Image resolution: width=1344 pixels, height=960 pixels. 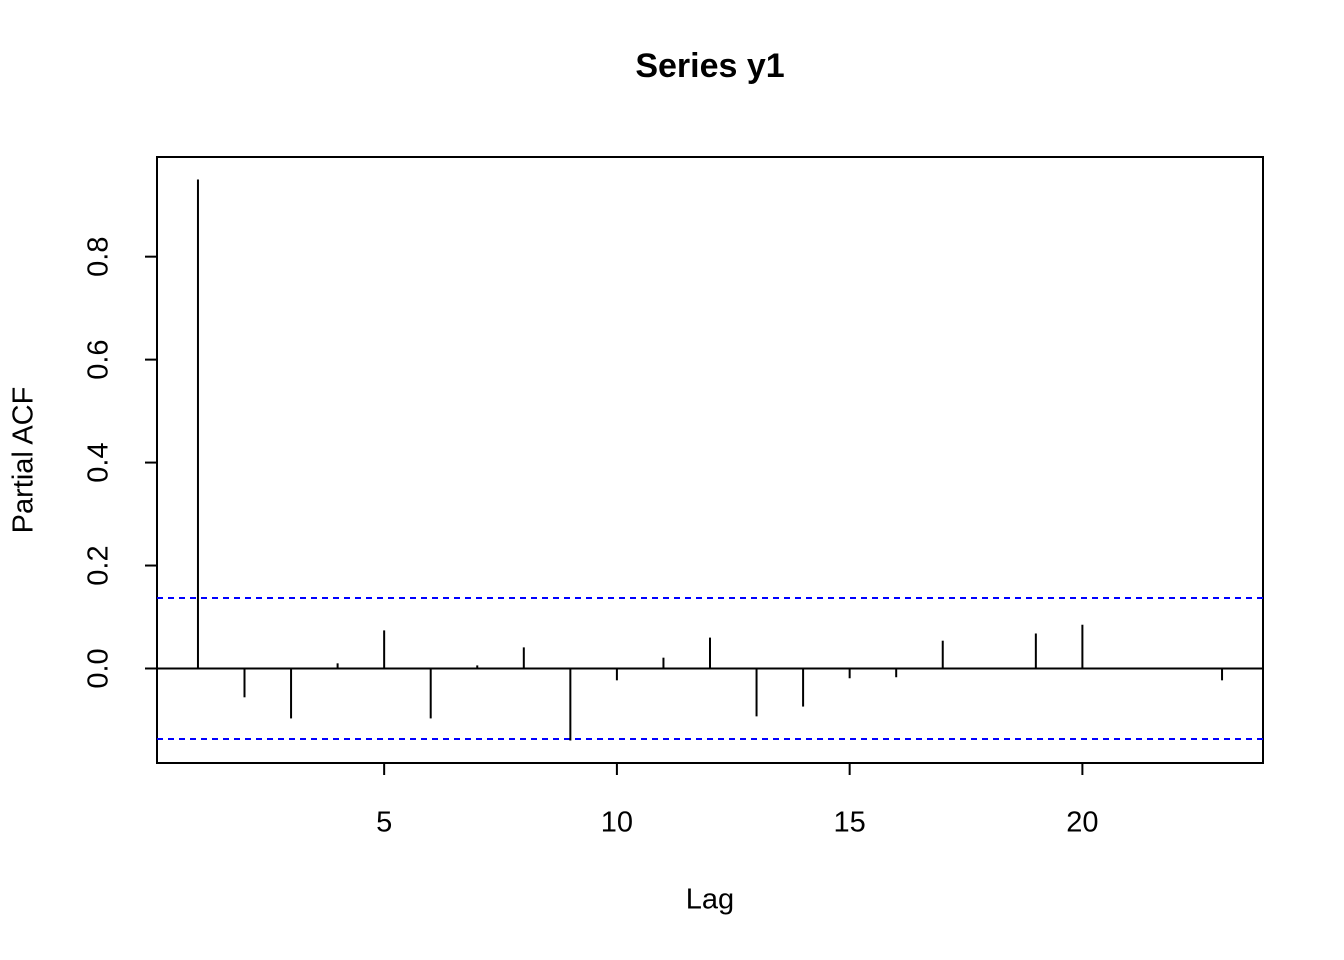 What do you see at coordinates (99, 462) in the screenshot?
I see `y-tick-label: 0.4` at bounding box center [99, 462].